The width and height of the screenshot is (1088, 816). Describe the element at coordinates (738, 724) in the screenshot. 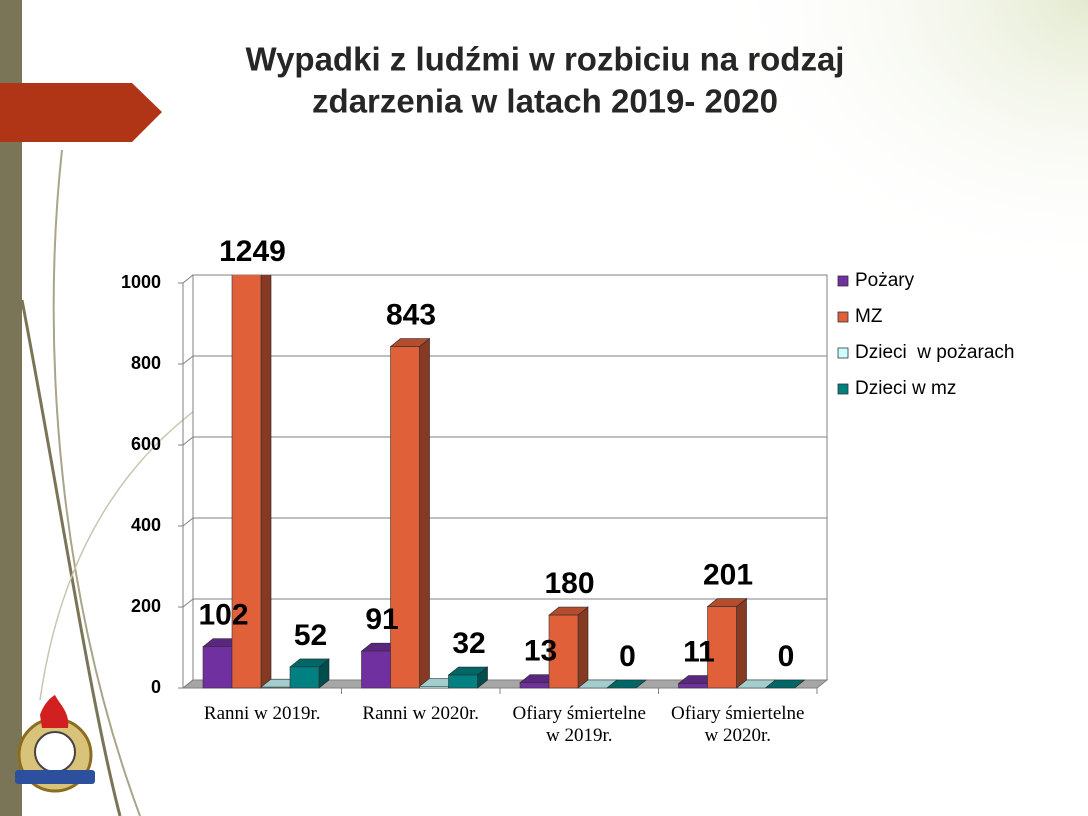

I see `x-tick-label: Ofiary śmiertelne w 2020r.` at that location.